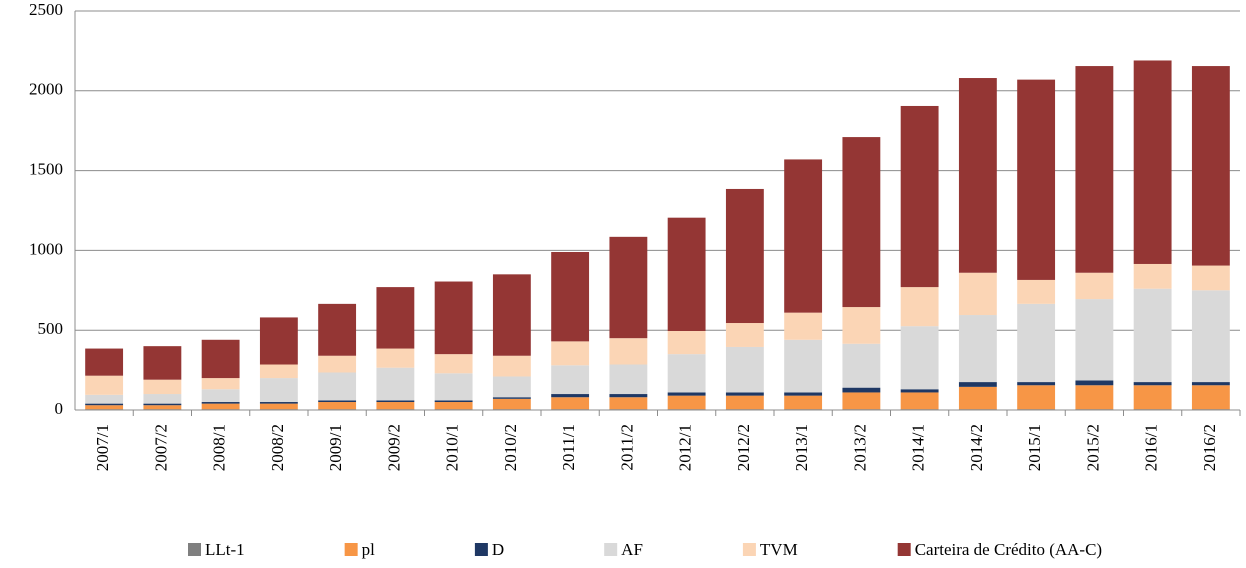 Image resolution: width=1246 pixels, height=568 pixels. Describe the element at coordinates (1151, 447) in the screenshot. I see `x-tick-label: 2016/1` at that location.